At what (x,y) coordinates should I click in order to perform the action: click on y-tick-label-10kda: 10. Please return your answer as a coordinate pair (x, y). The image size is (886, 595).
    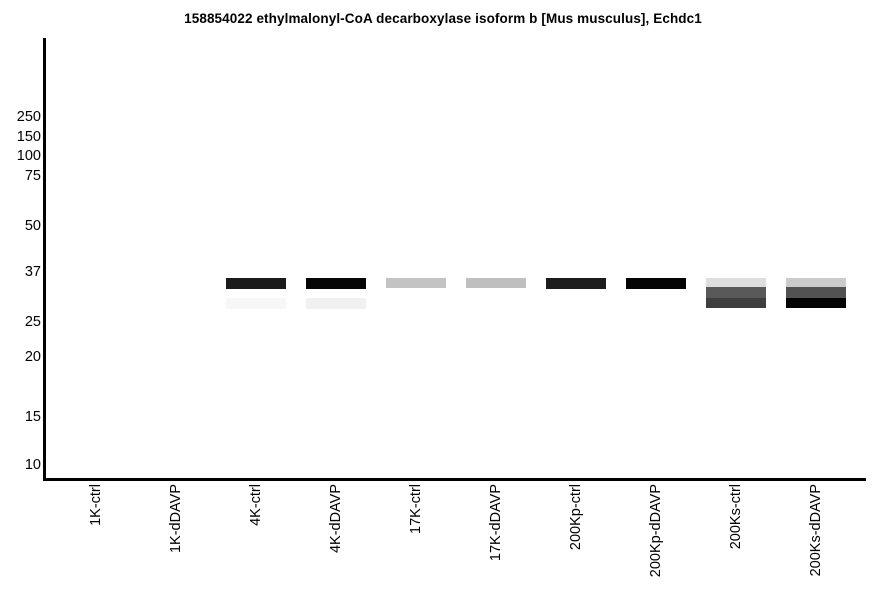
    Looking at the image, I should click on (32, 465).